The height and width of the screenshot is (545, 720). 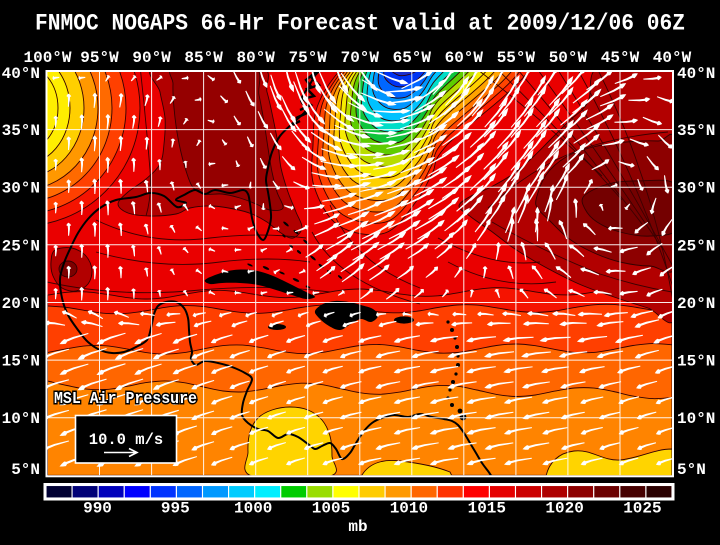 What do you see at coordinates (568, 58) in the screenshot?
I see `svg-text: 50°W` at bounding box center [568, 58].